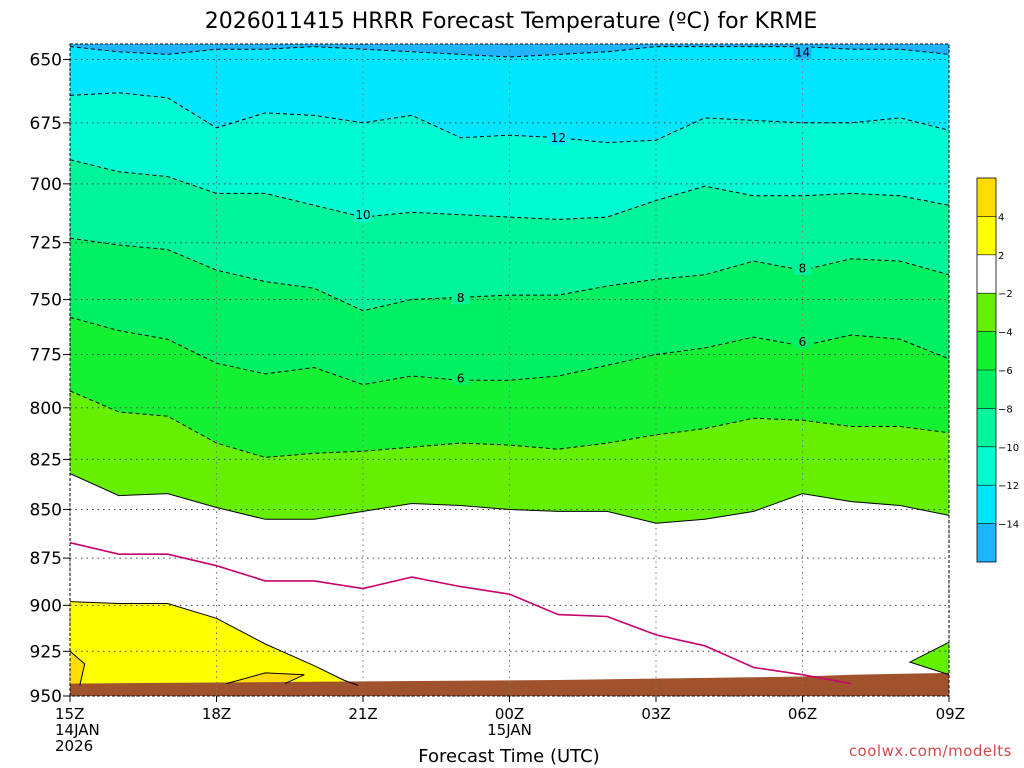  What do you see at coordinates (46, 409) in the screenshot?
I see `y-tick-label: 800` at bounding box center [46, 409].